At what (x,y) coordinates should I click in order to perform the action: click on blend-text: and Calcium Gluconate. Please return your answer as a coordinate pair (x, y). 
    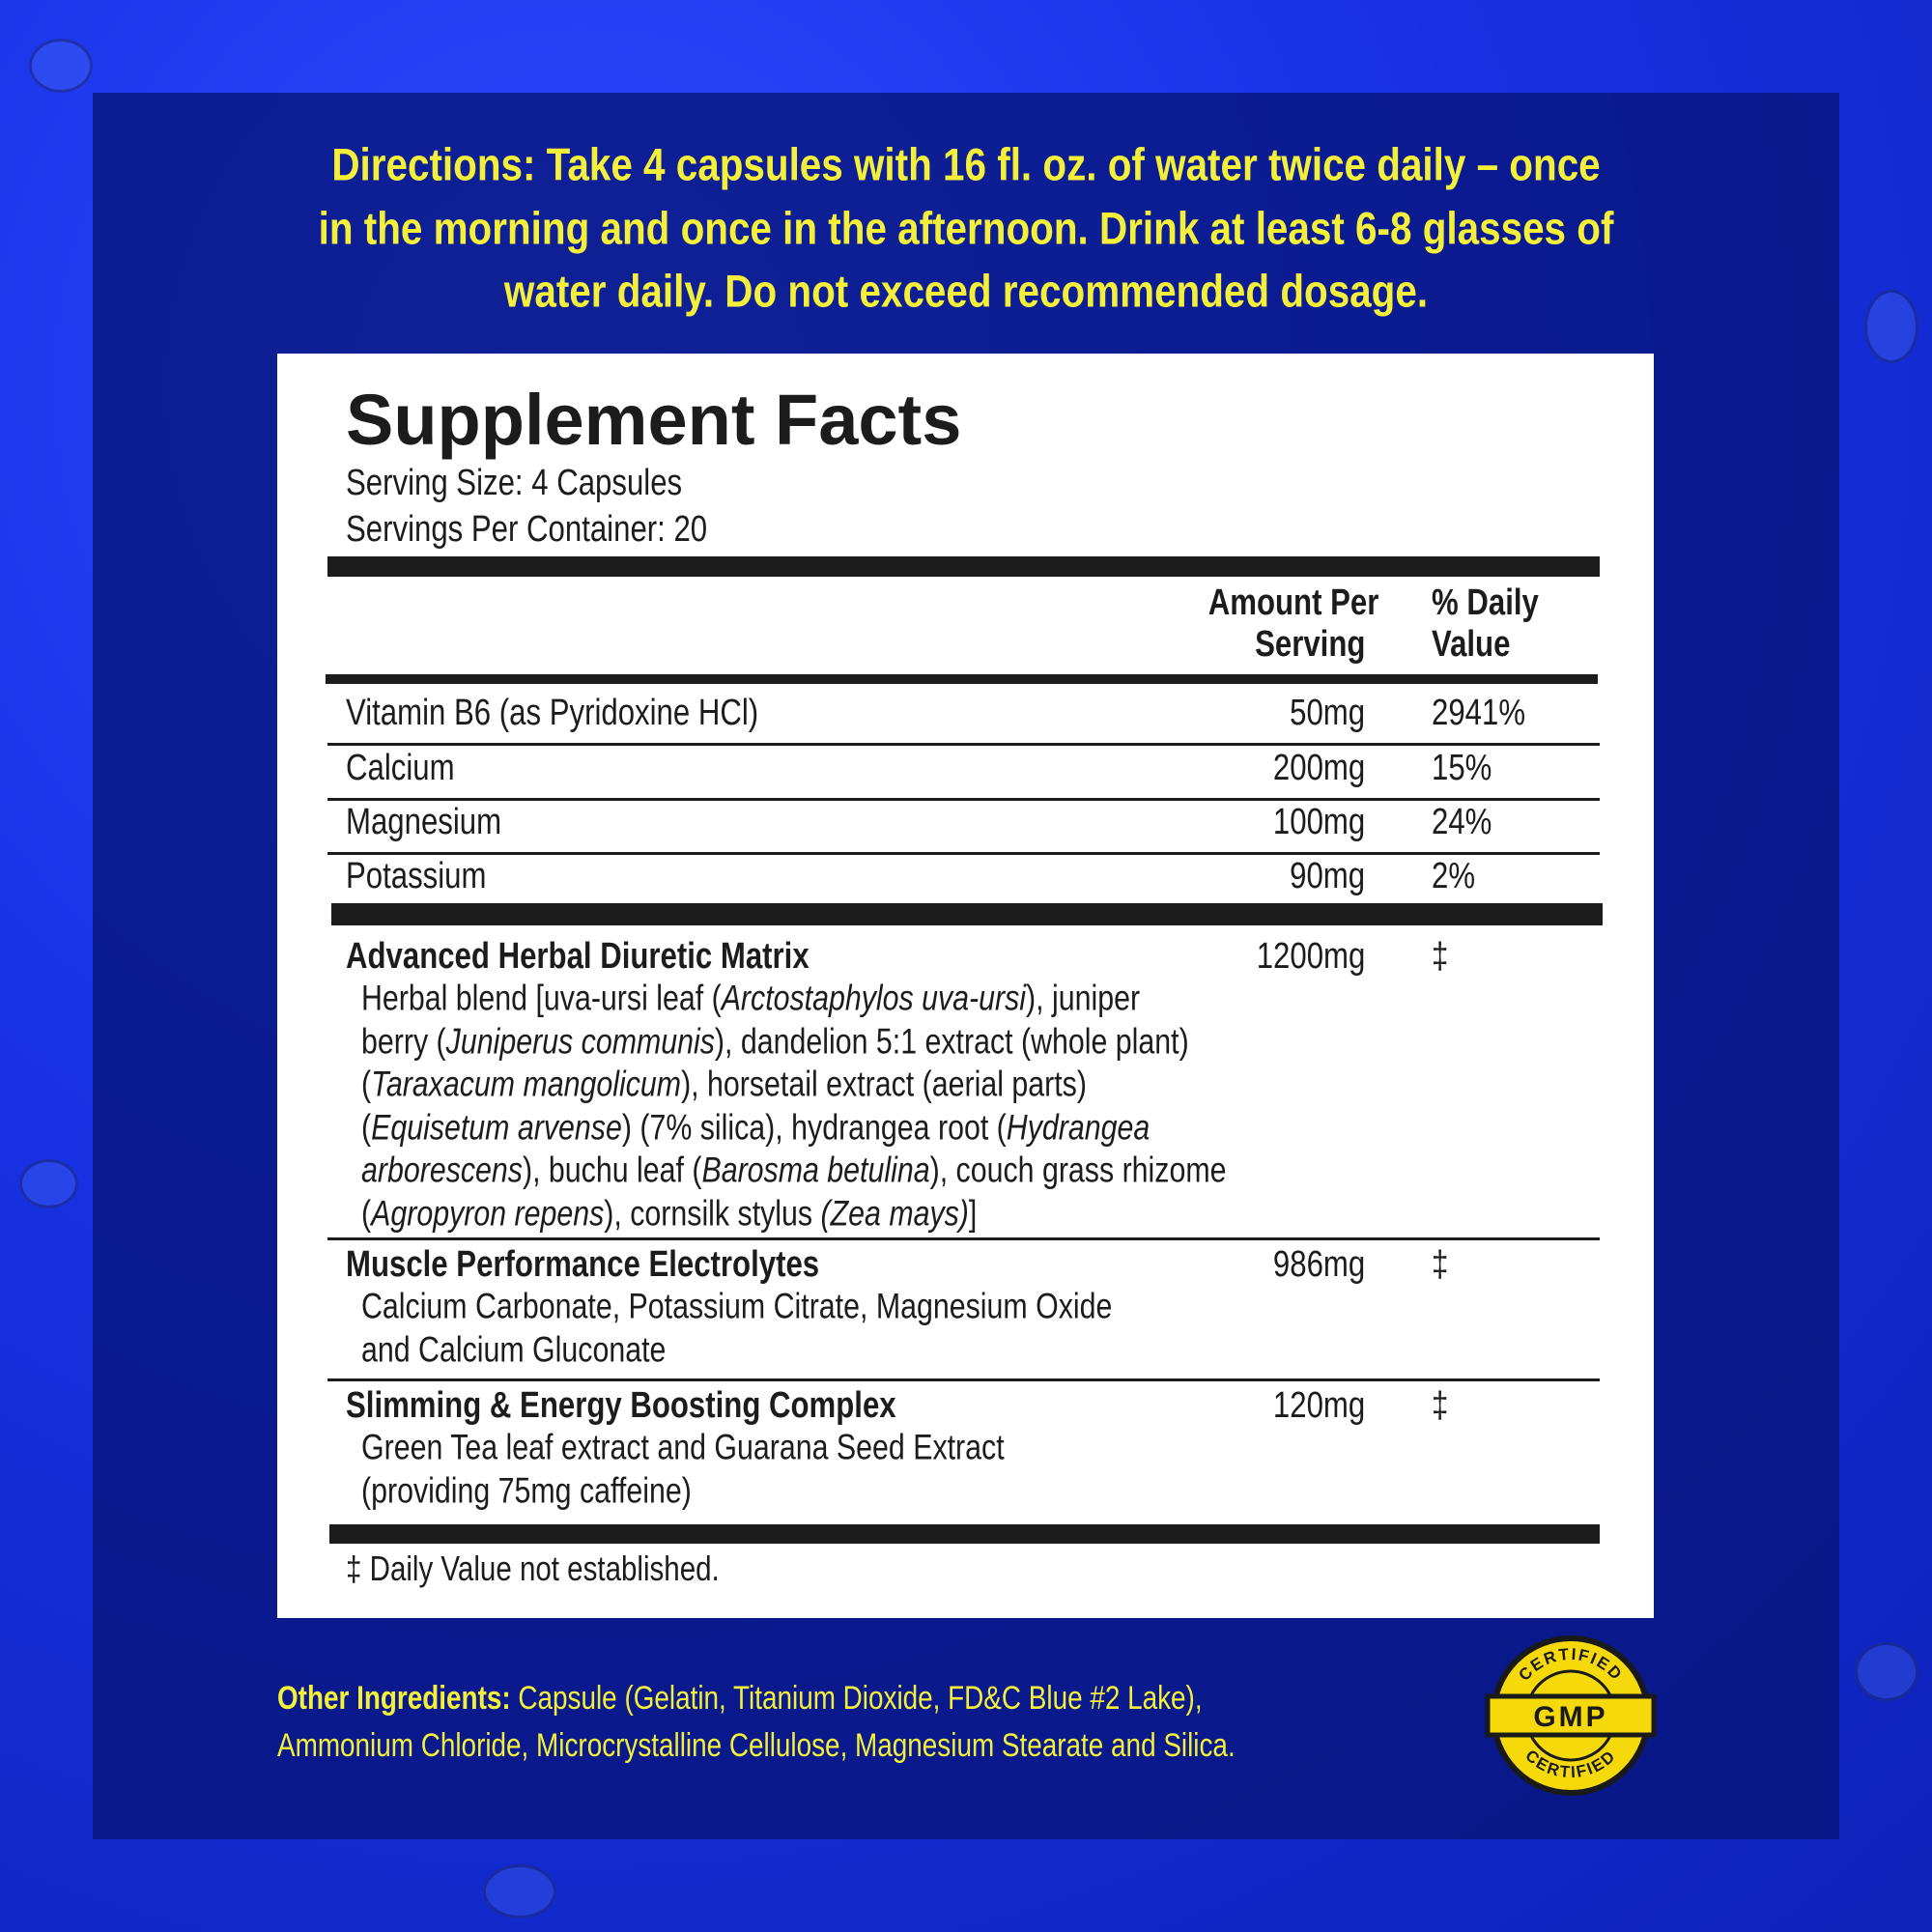
    Looking at the image, I should click on (514, 1349).